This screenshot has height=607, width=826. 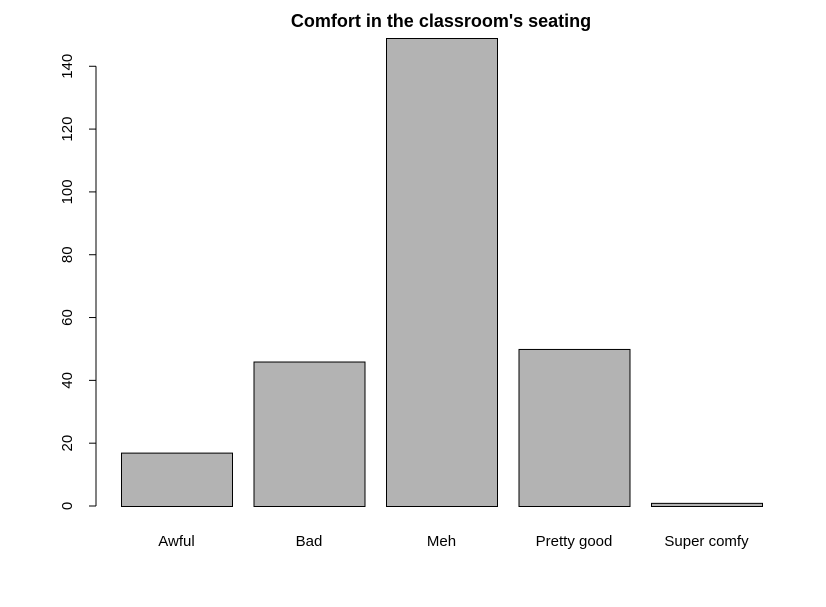 I want to click on y-axis: 0 20 40 60 80 100 120 140, so click(x=78, y=282).